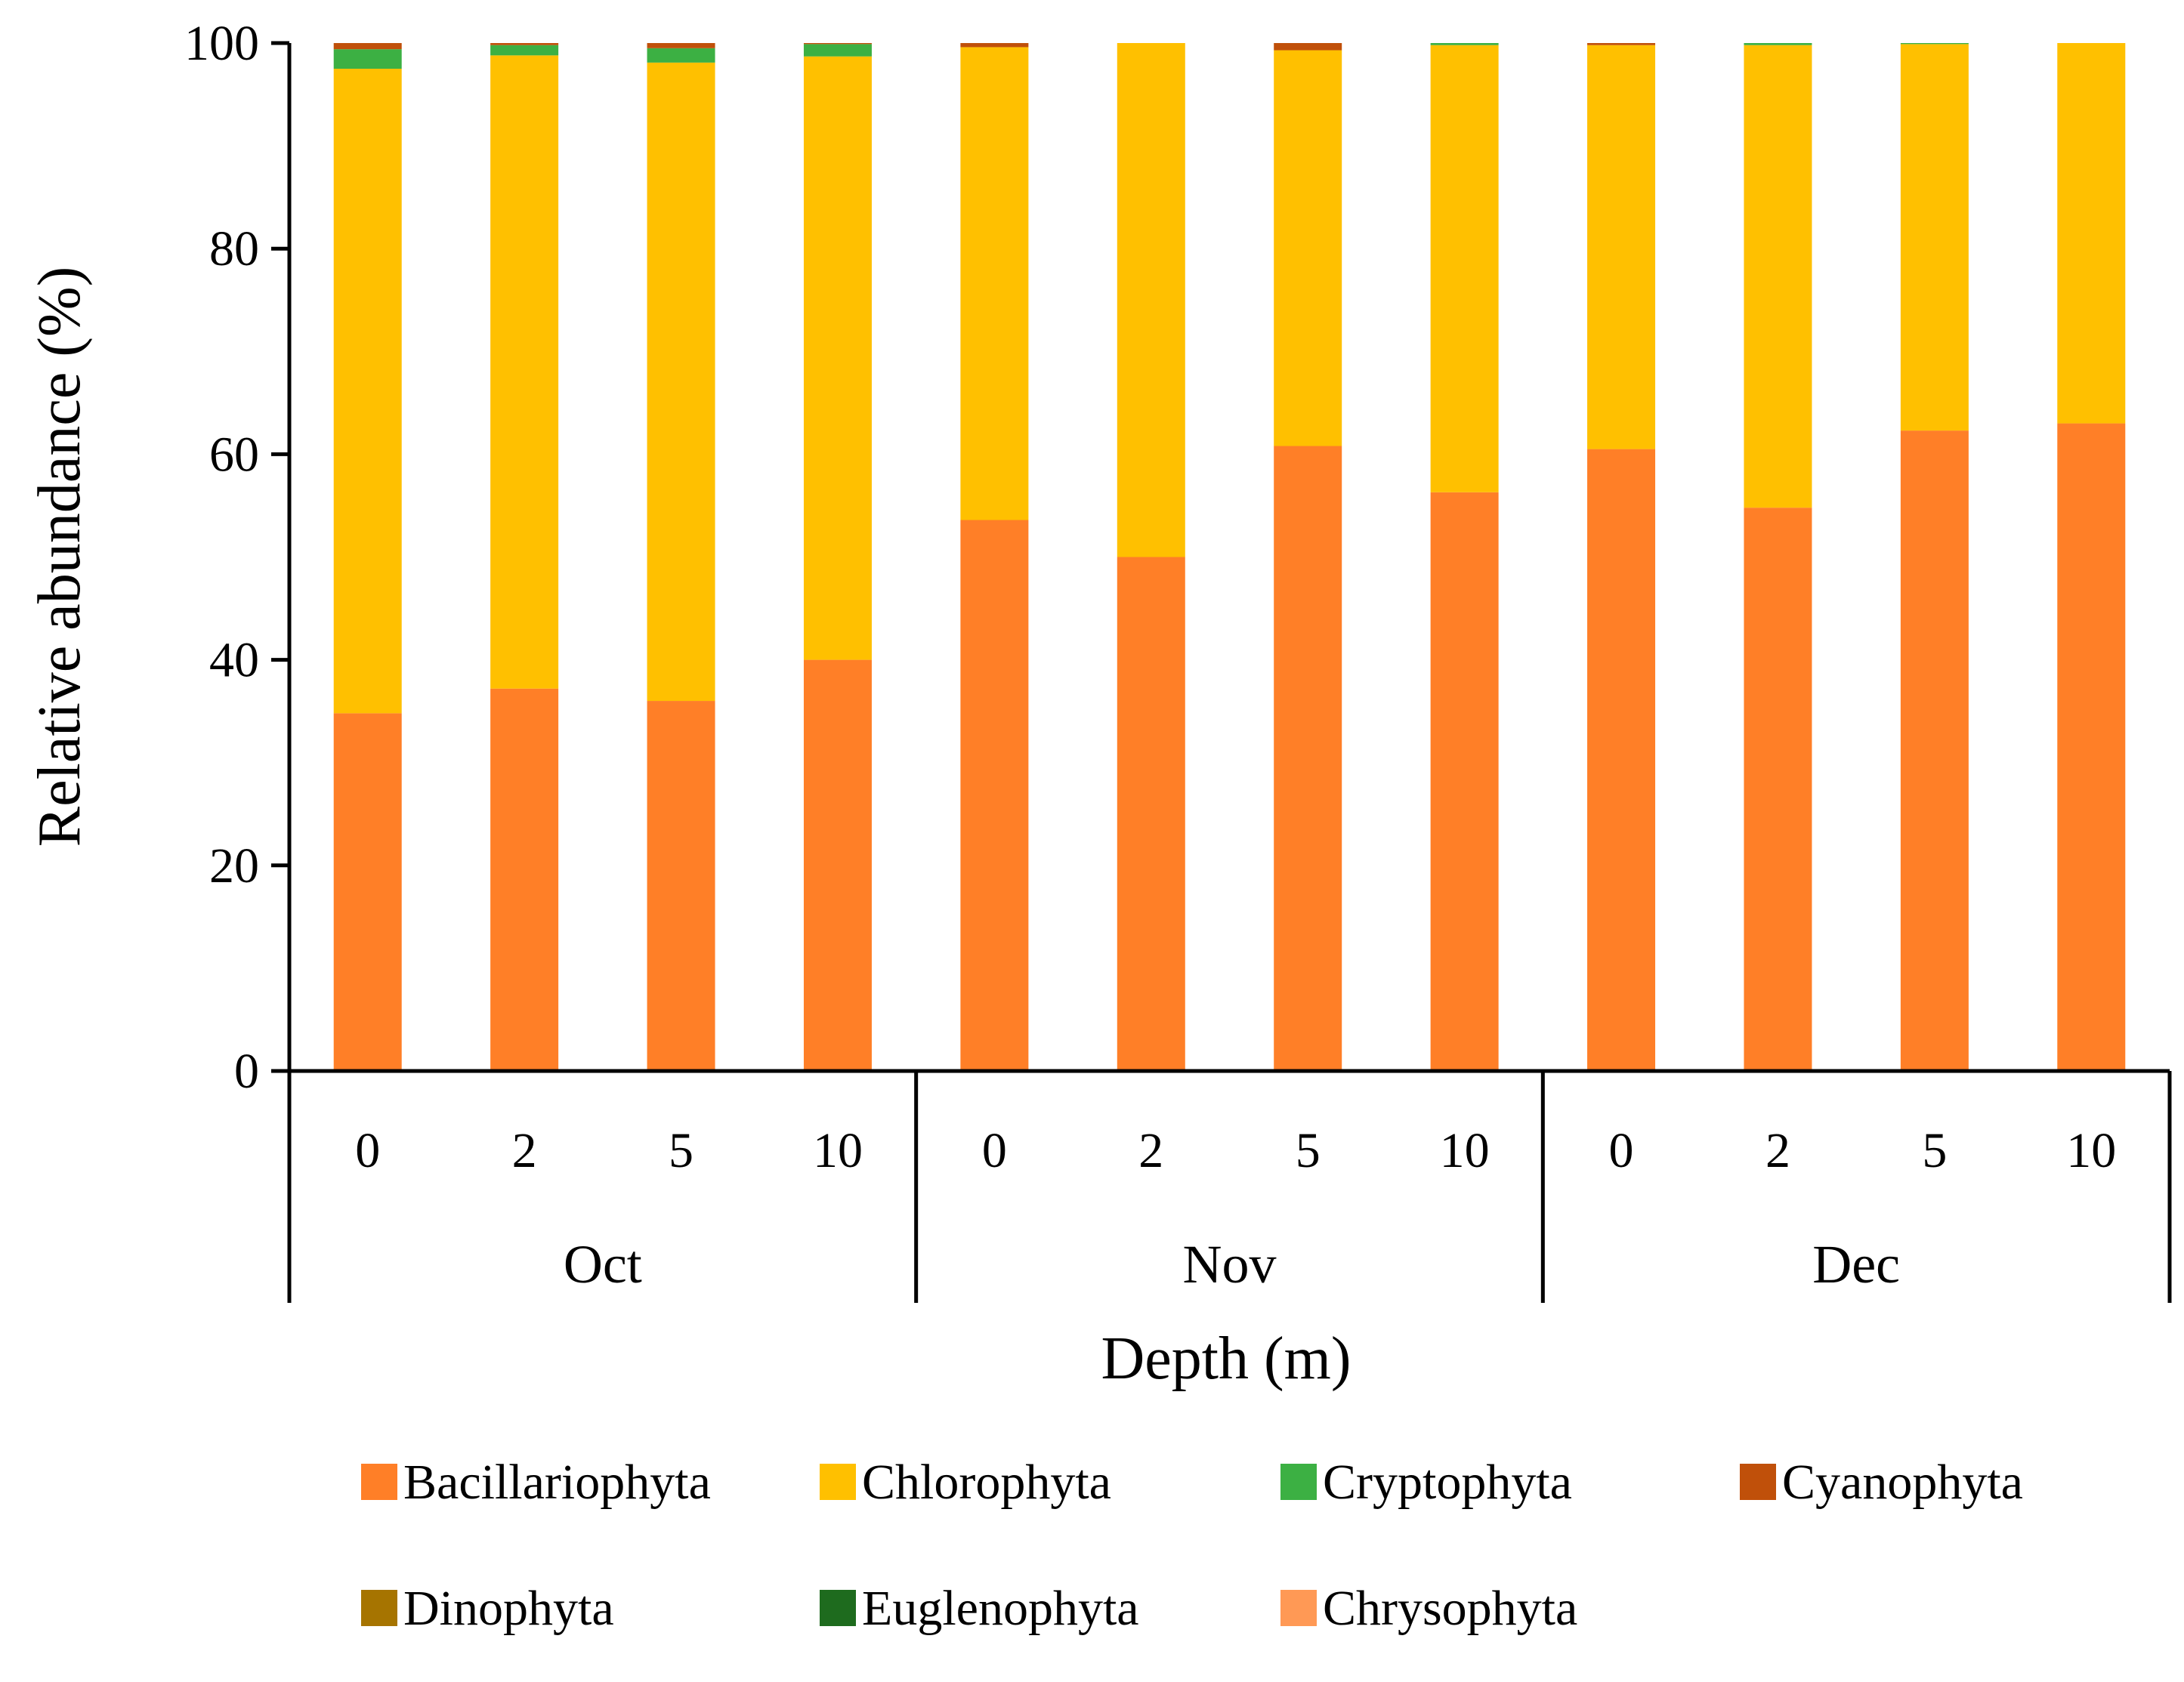 The height and width of the screenshot is (1682, 2184). I want to click on legend-label: Euglenophyta, so click(1000, 1608).